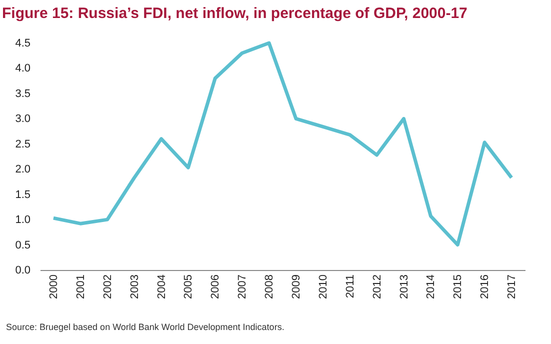 The image size is (551, 344). What do you see at coordinates (431, 286) in the screenshot?
I see `x-tick-label: 2014` at bounding box center [431, 286].